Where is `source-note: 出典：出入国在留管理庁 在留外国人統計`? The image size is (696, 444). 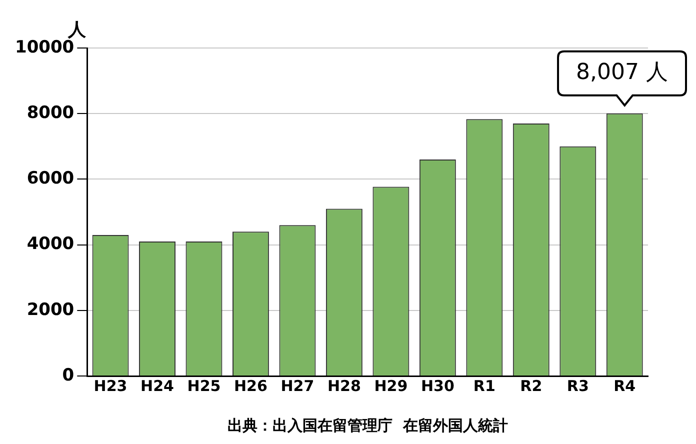
source-note: 出典：出入国在留管理庁 在留外国人統計 is located at coordinates (367, 425).